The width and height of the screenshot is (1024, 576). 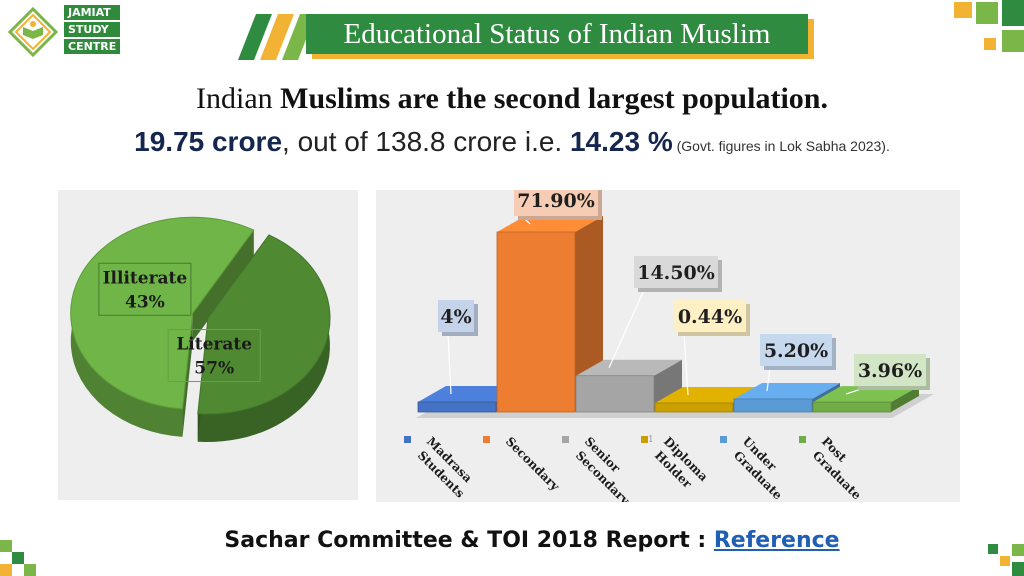 I want to click on pie-label-illiterate: Illiterate, so click(x=145, y=278).